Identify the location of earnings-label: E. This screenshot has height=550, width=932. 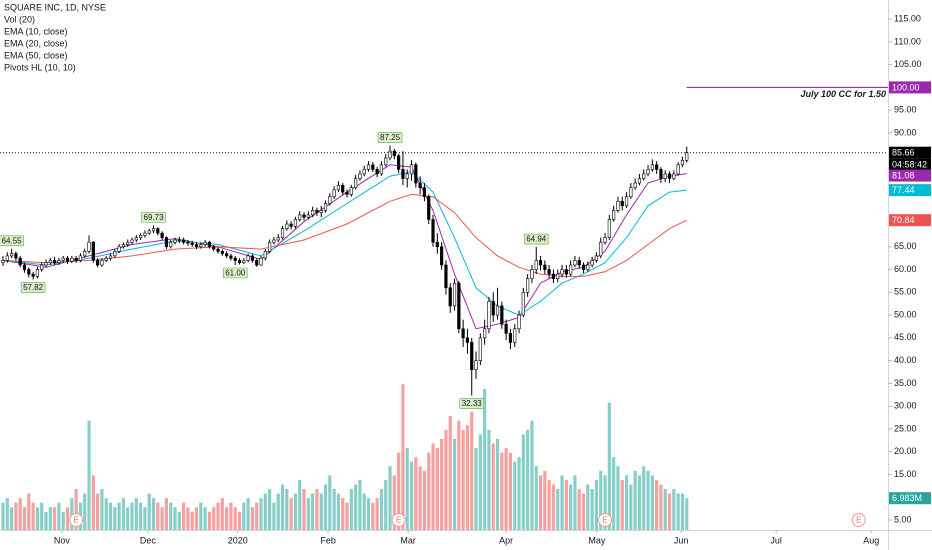
(75, 520).